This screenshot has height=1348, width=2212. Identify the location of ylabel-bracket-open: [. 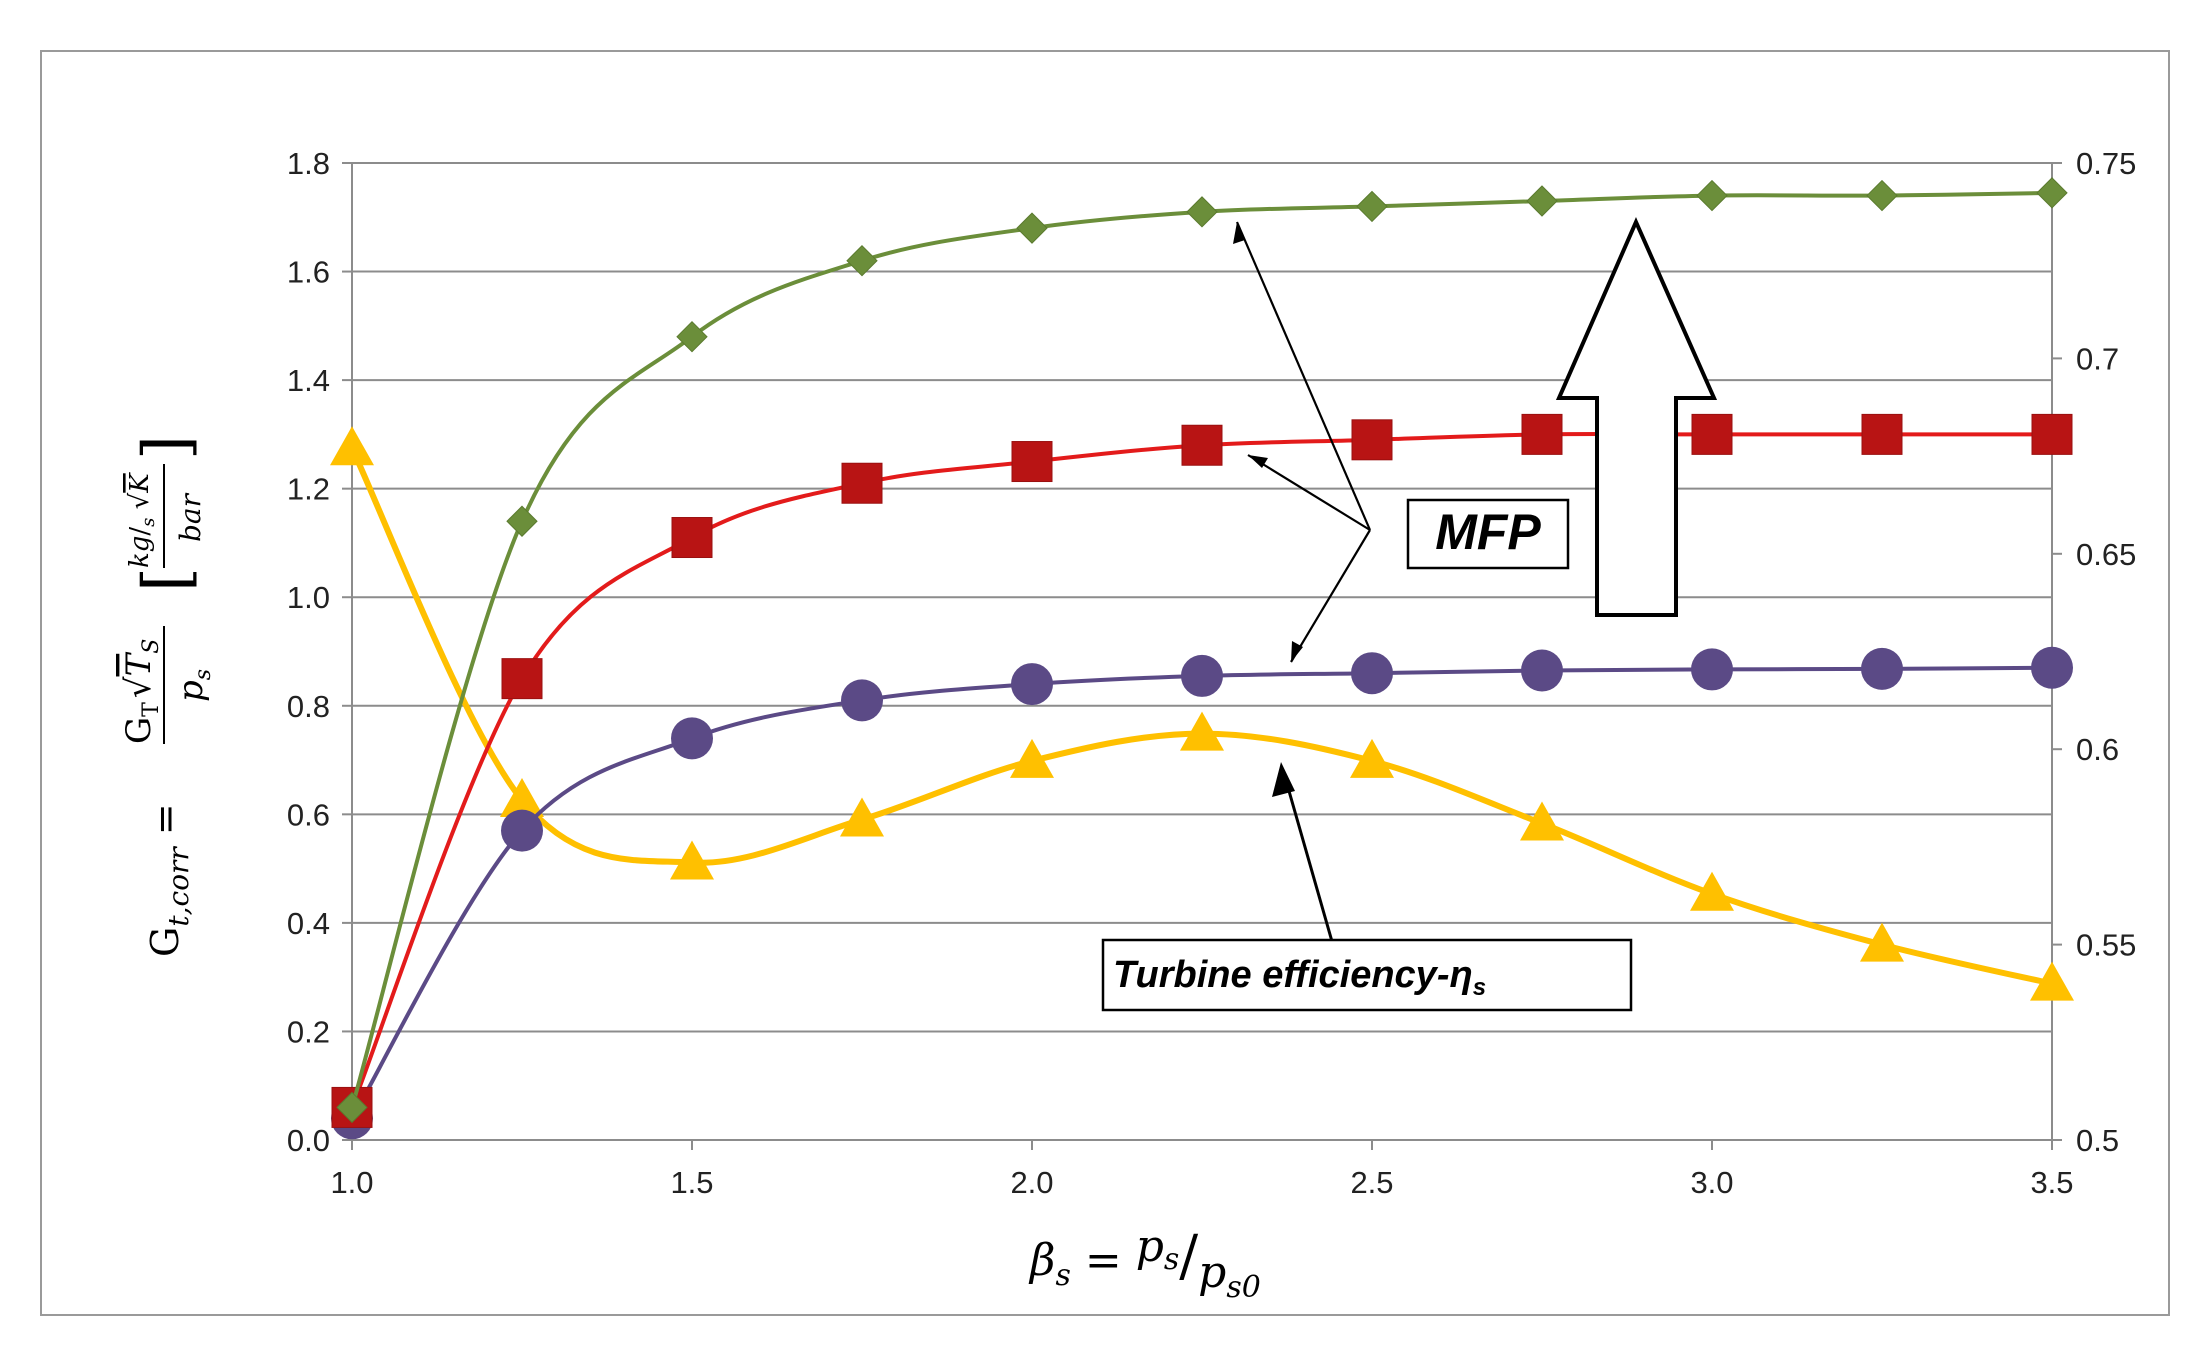
(167, 579).